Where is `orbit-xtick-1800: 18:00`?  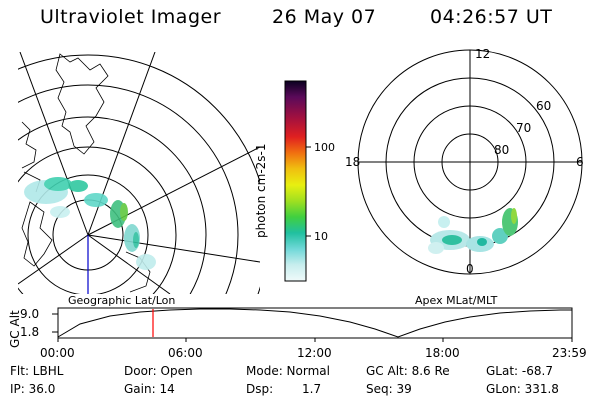
orbit-xtick-1800: 18:00 is located at coordinates (442, 353).